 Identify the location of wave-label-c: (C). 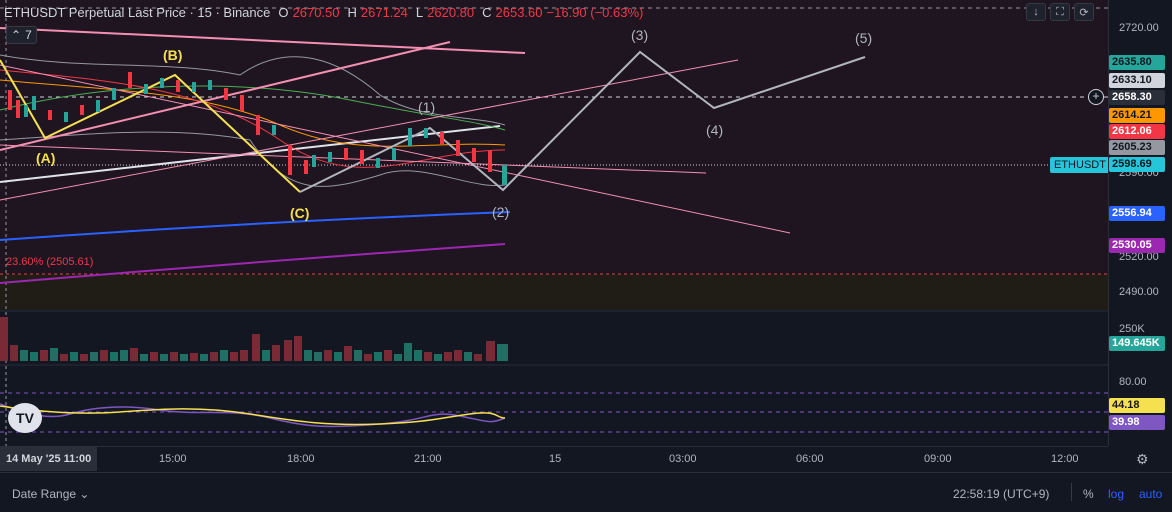
(300, 213).